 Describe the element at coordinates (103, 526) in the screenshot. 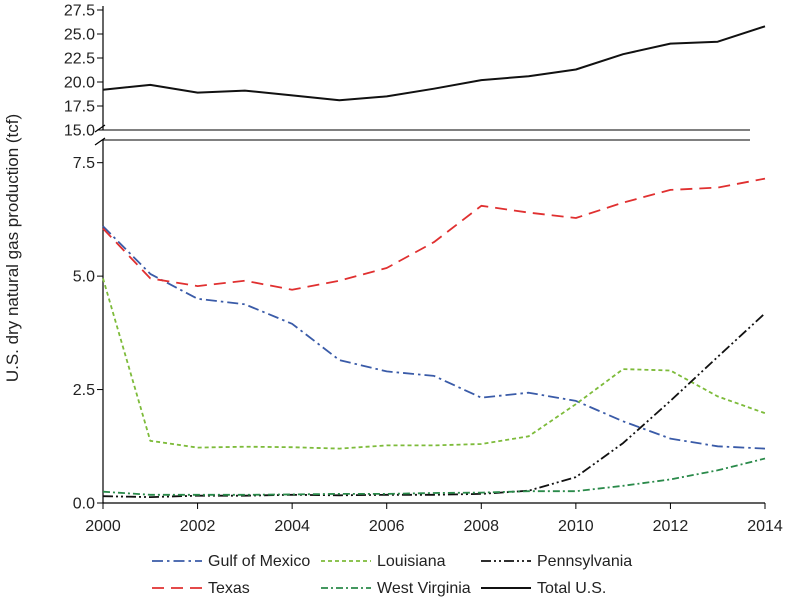

I see `x-tick-label: 2000` at that location.